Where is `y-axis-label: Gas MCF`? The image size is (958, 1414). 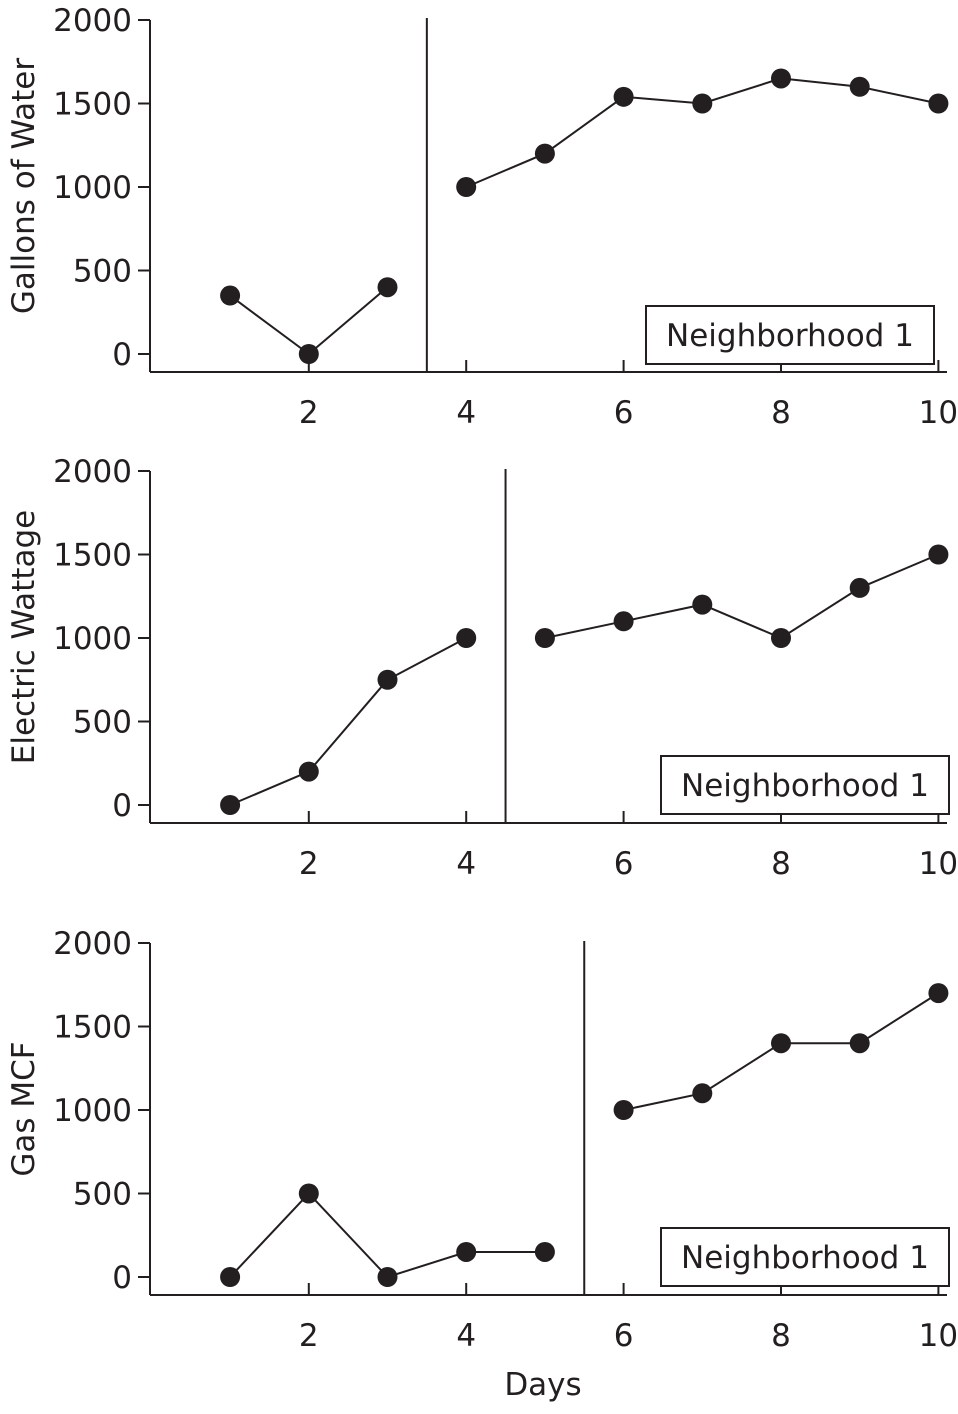 y-axis-label: Gas MCF is located at coordinates (24, 1108).